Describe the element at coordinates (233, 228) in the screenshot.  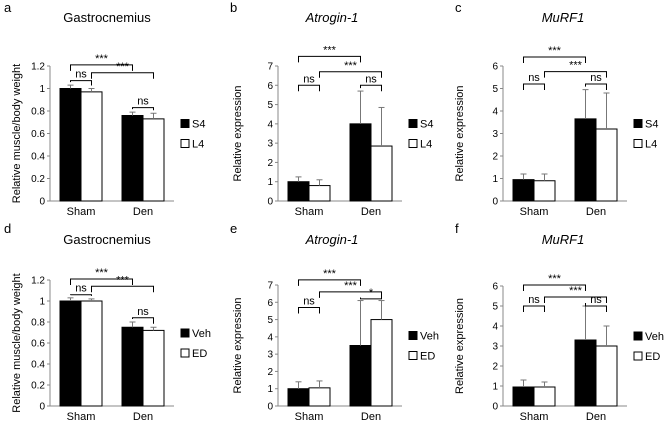
I see `panel-letter: e` at that location.